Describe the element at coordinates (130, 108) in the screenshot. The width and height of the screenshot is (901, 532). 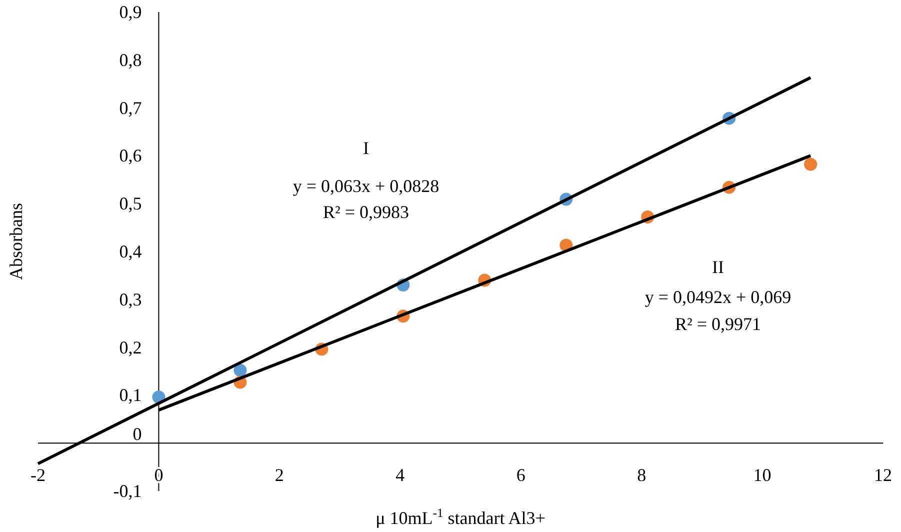
I see `y-tick-label: 0,7` at that location.